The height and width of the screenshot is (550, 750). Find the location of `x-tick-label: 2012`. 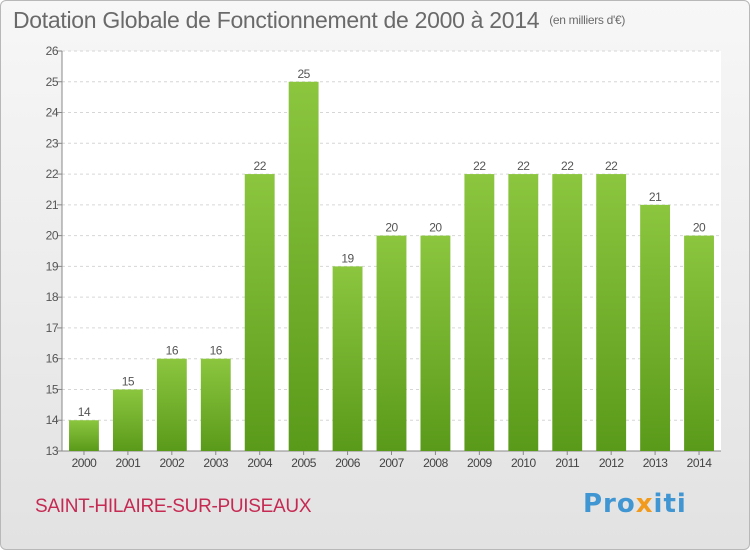

x-tick-label: 2012 is located at coordinates (612, 463).